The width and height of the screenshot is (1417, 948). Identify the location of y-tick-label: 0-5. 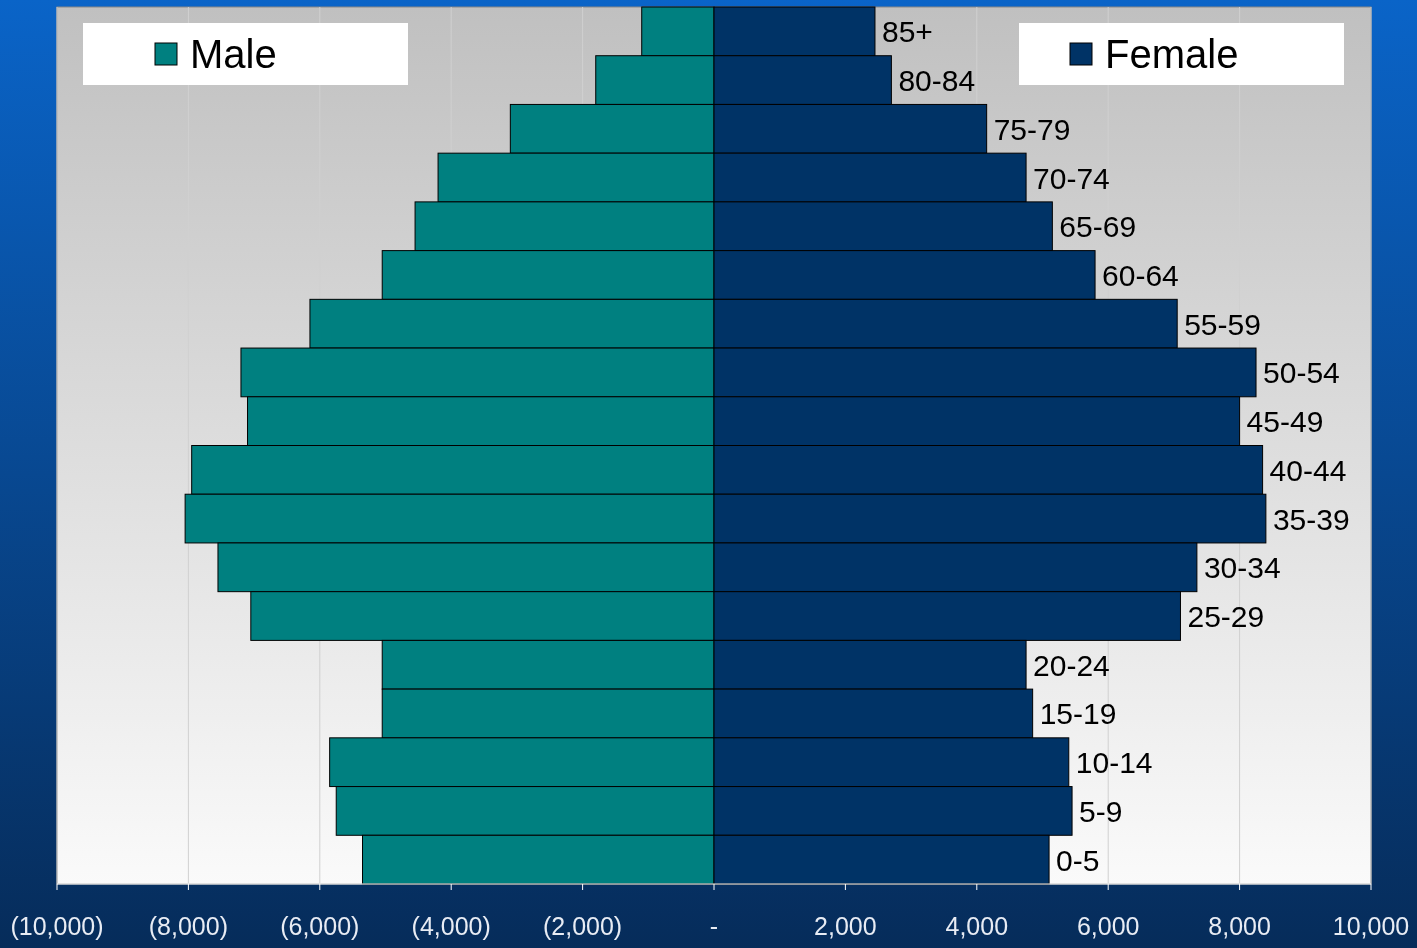
(1078, 860).